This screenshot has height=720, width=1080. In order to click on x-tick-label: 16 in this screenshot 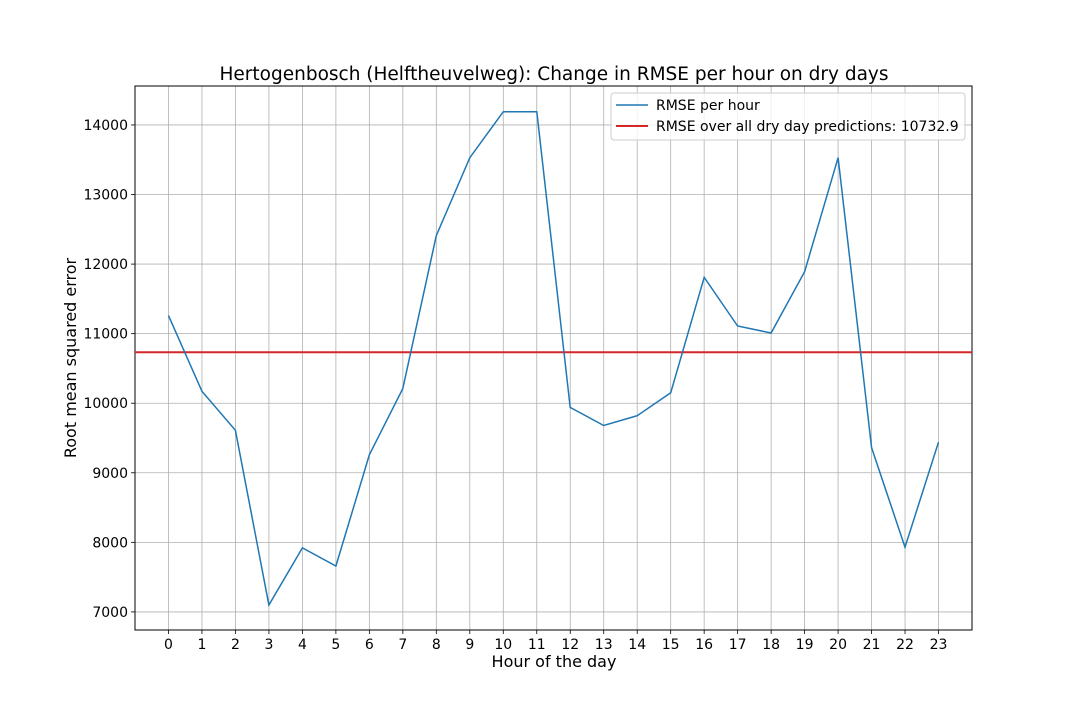, I will do `click(704, 645)`.